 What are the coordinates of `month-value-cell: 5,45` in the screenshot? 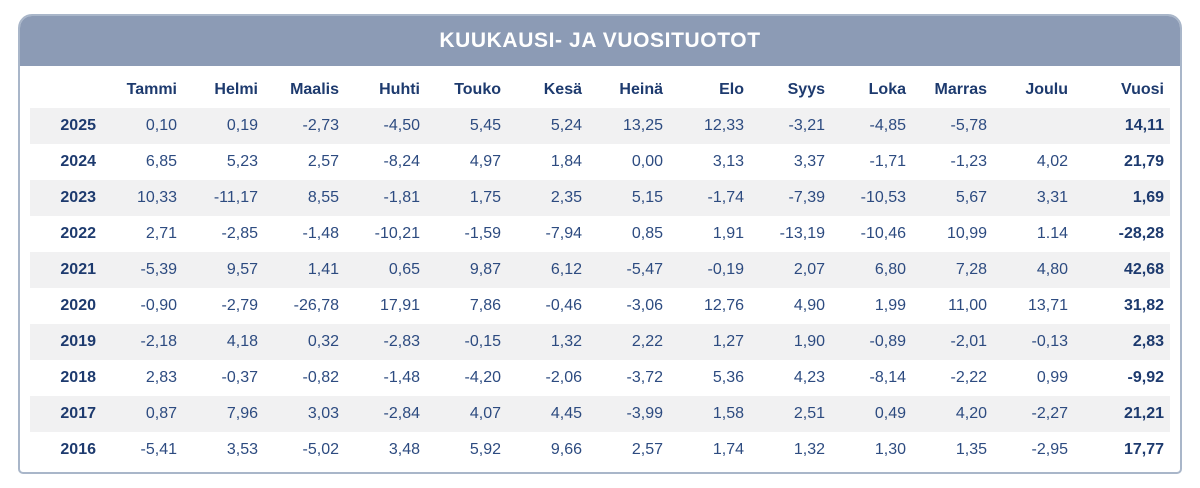 It's located at (485, 125).